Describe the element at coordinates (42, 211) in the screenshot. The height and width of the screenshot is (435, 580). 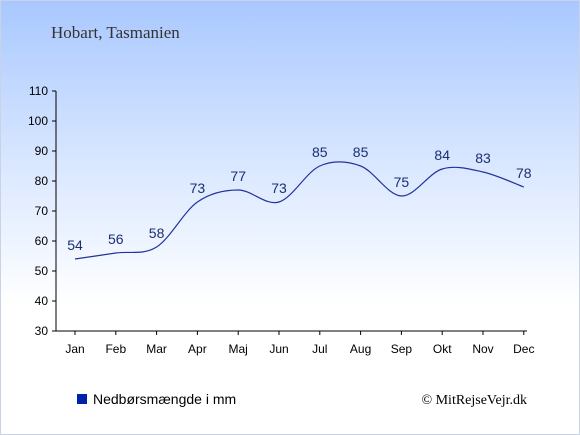
I see `y-tick-label: 70` at that location.